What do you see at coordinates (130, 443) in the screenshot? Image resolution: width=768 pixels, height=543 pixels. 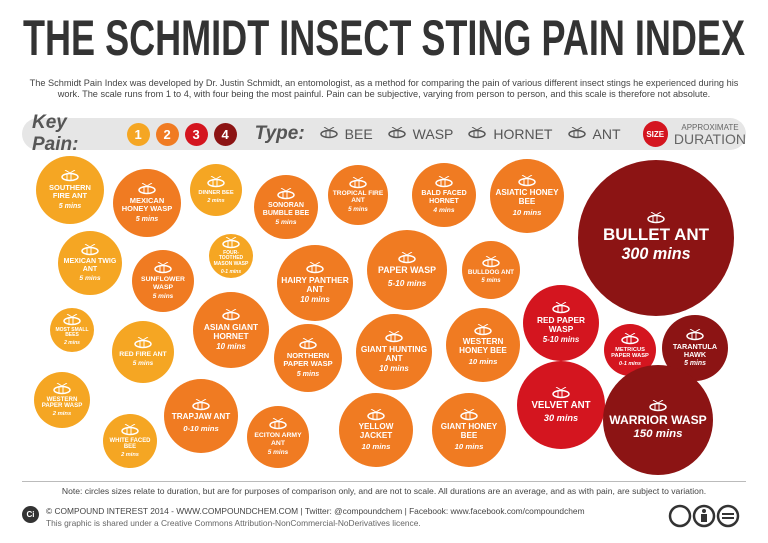 I see `insect-name: WHITE FACED BEE` at bounding box center [130, 443].